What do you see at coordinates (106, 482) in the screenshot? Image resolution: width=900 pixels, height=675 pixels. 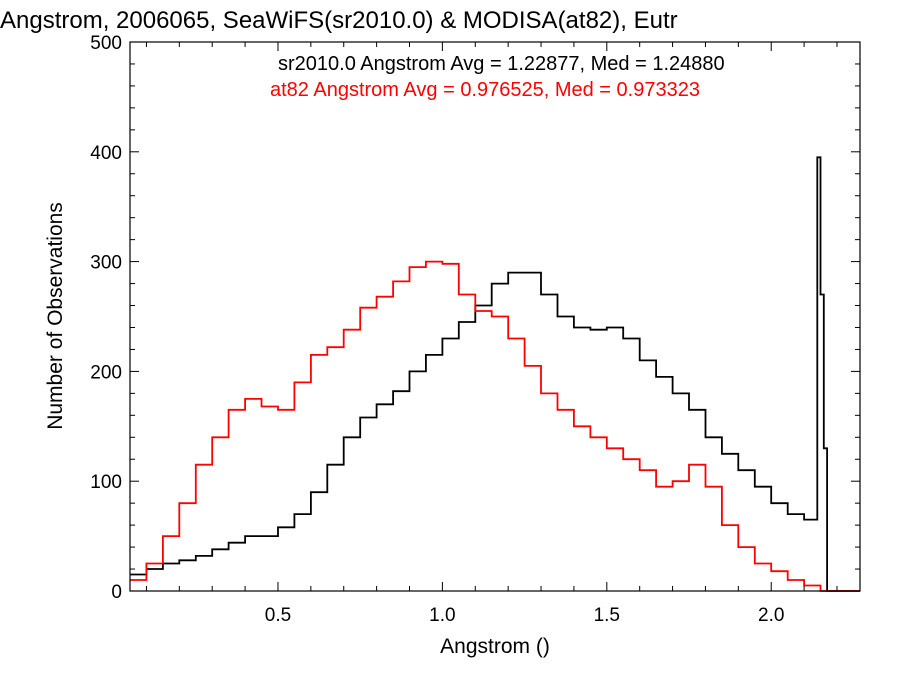 I see `y-tick-label-1: 100` at bounding box center [106, 482].